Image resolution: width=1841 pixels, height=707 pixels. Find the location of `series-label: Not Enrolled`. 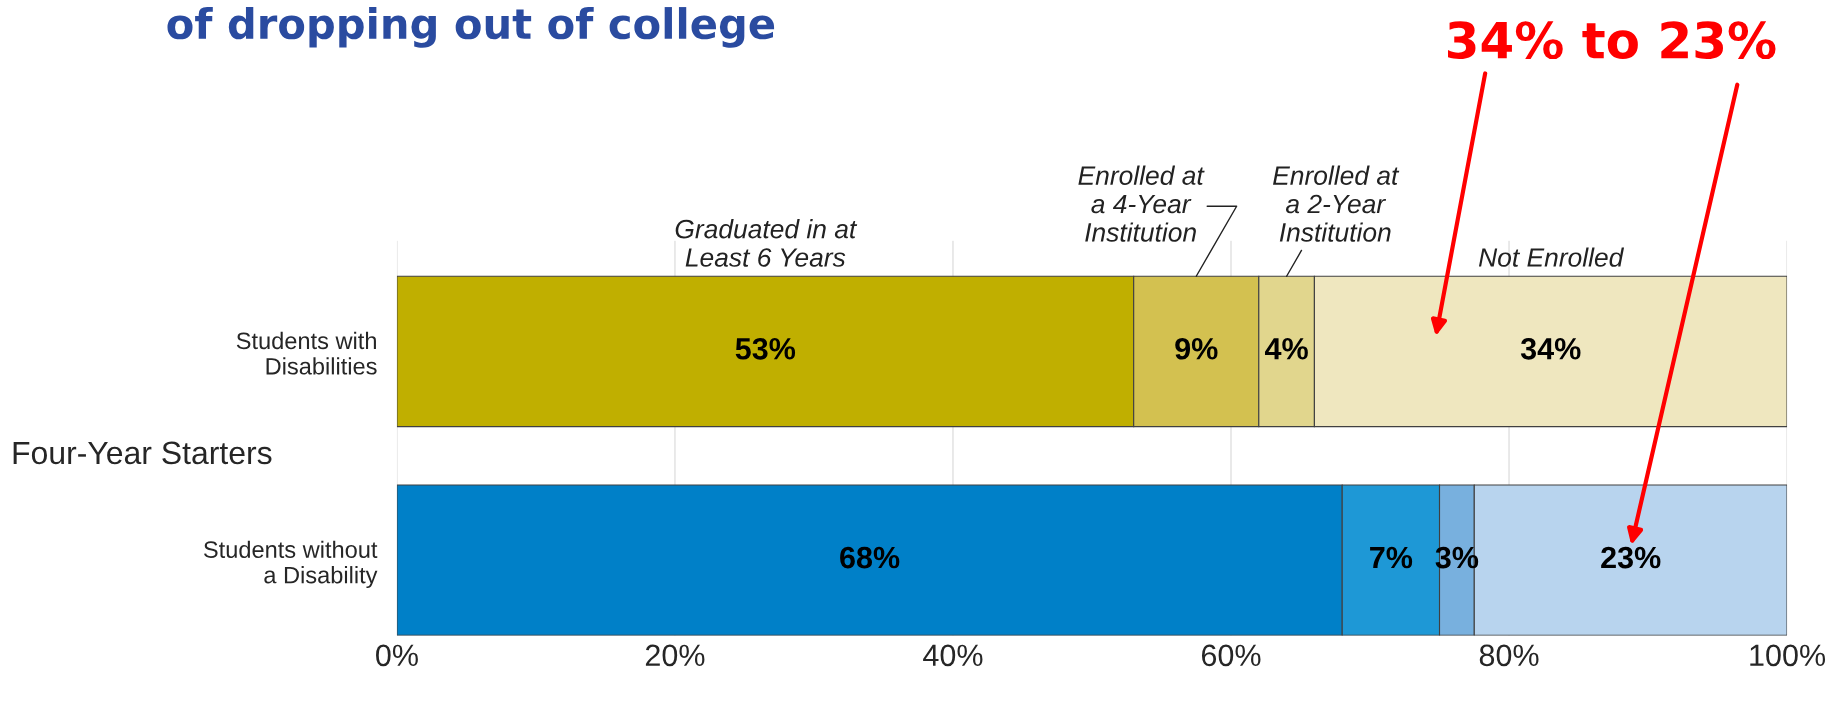

series-label: Not Enrolled is located at coordinates (1551, 257).